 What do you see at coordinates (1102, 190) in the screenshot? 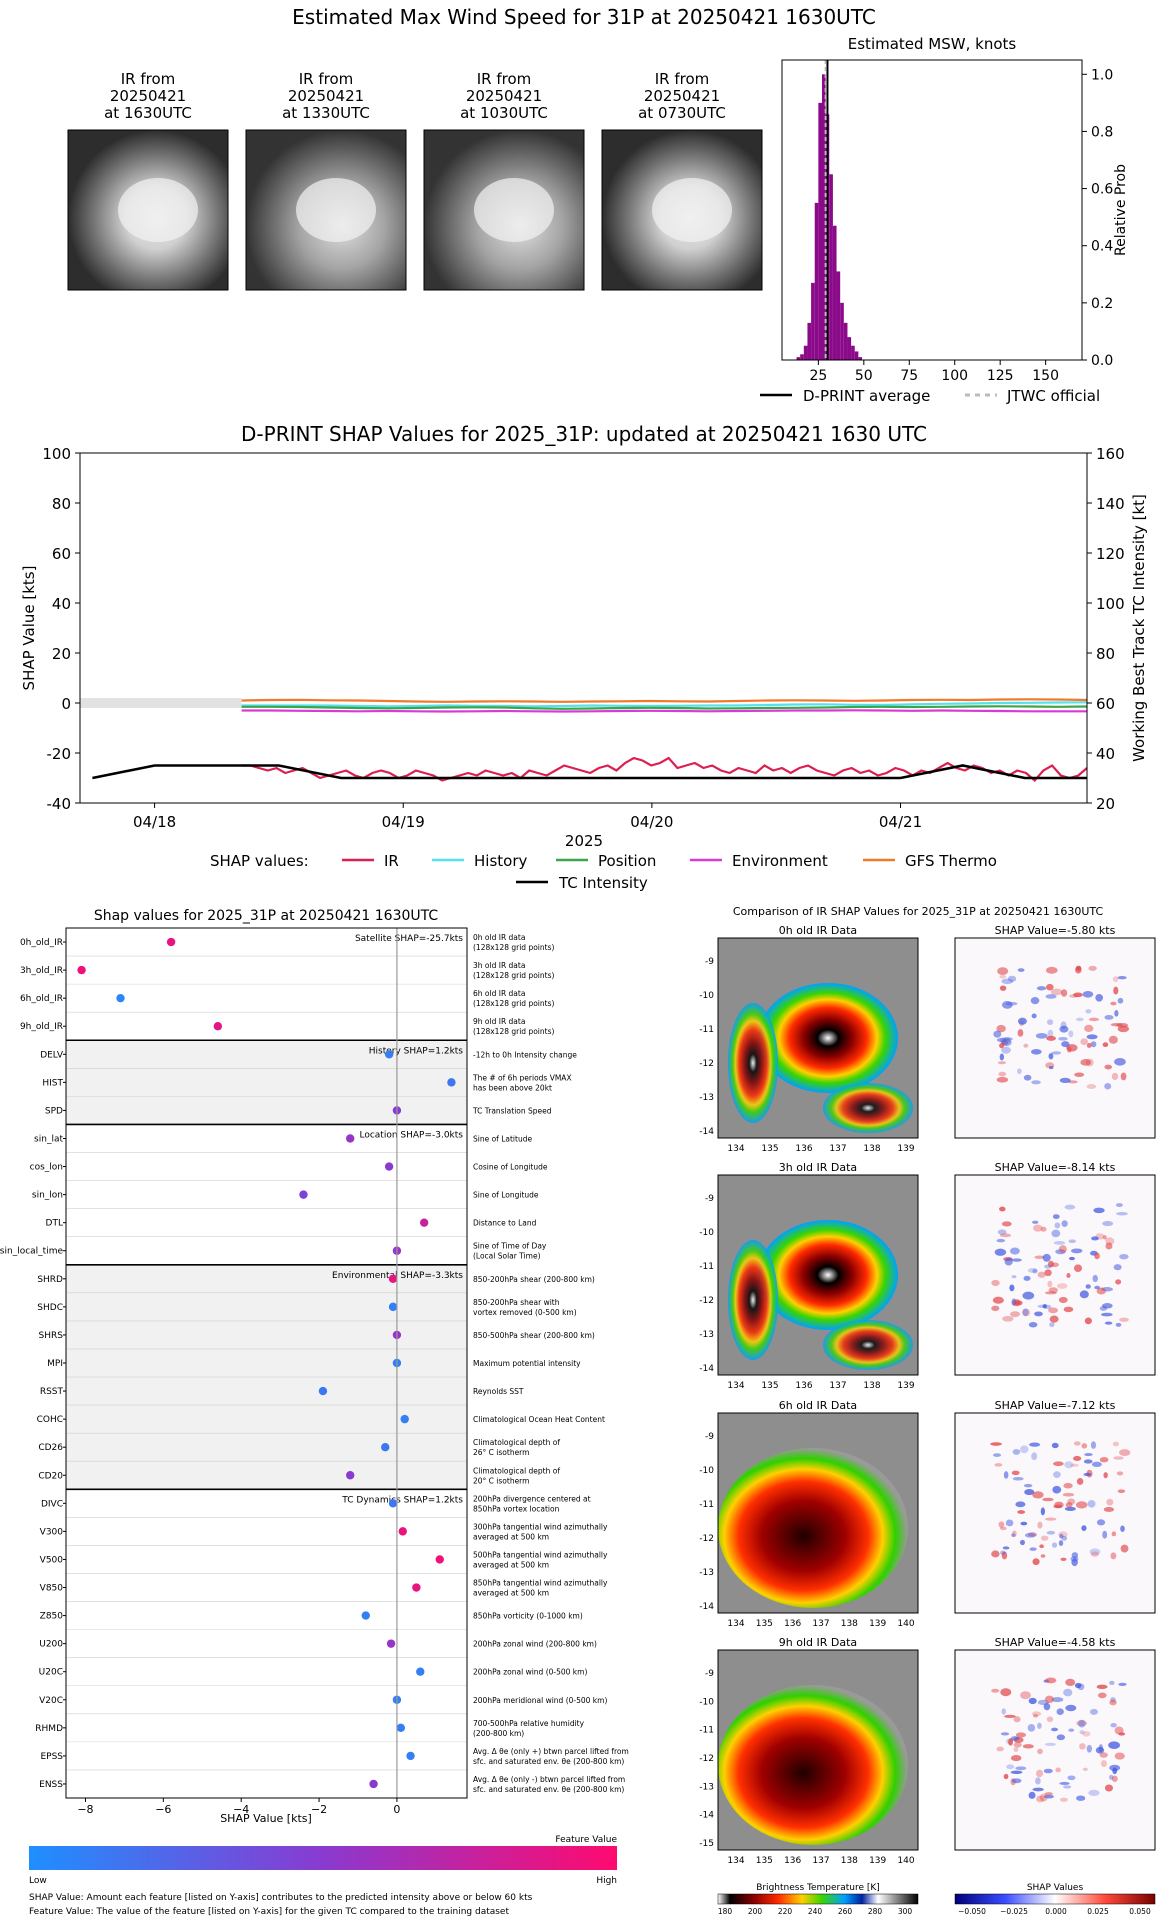
I see `histogram-y-tick-label: 0.6` at bounding box center [1102, 190].